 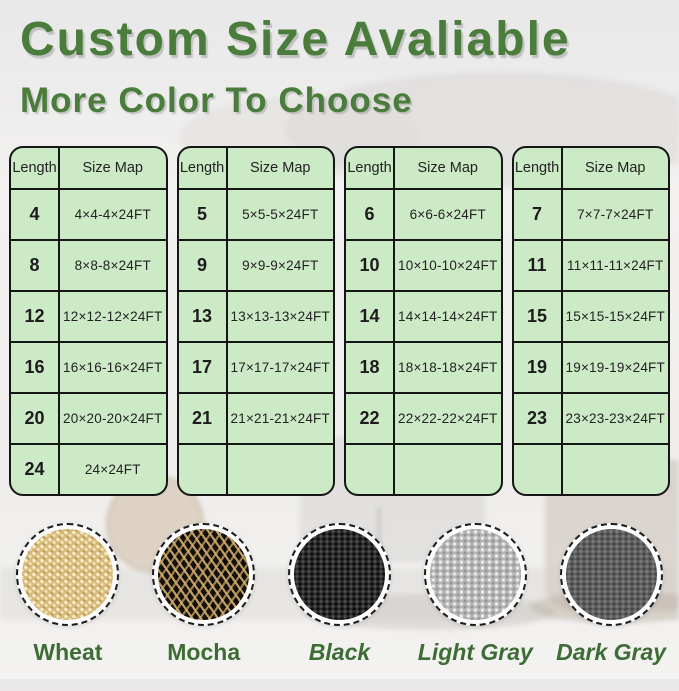 I want to click on swatch-black: Black, so click(x=340, y=594).